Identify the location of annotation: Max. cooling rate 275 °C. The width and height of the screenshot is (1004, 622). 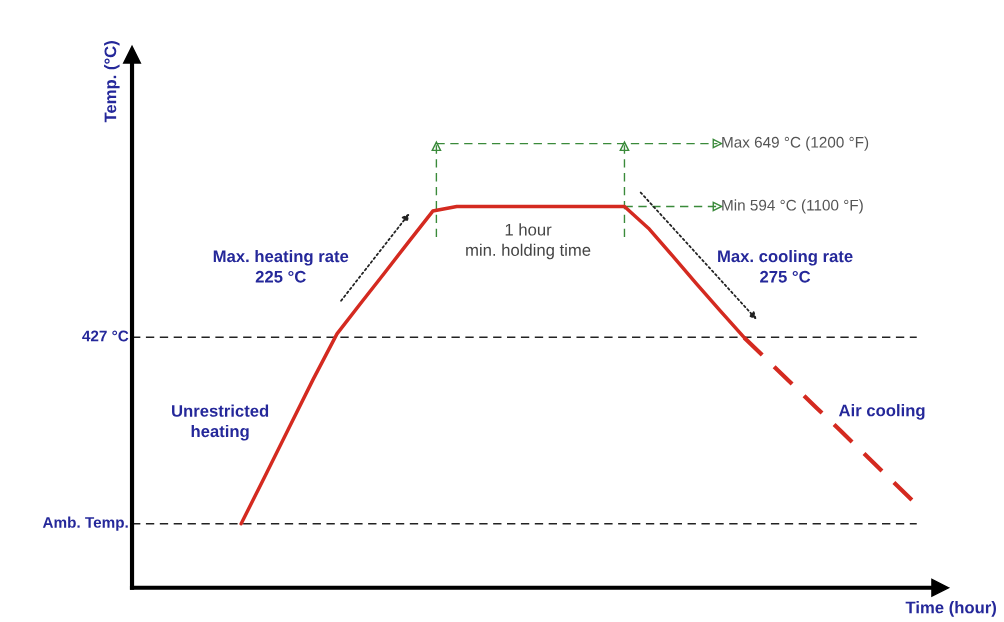
(785, 266).